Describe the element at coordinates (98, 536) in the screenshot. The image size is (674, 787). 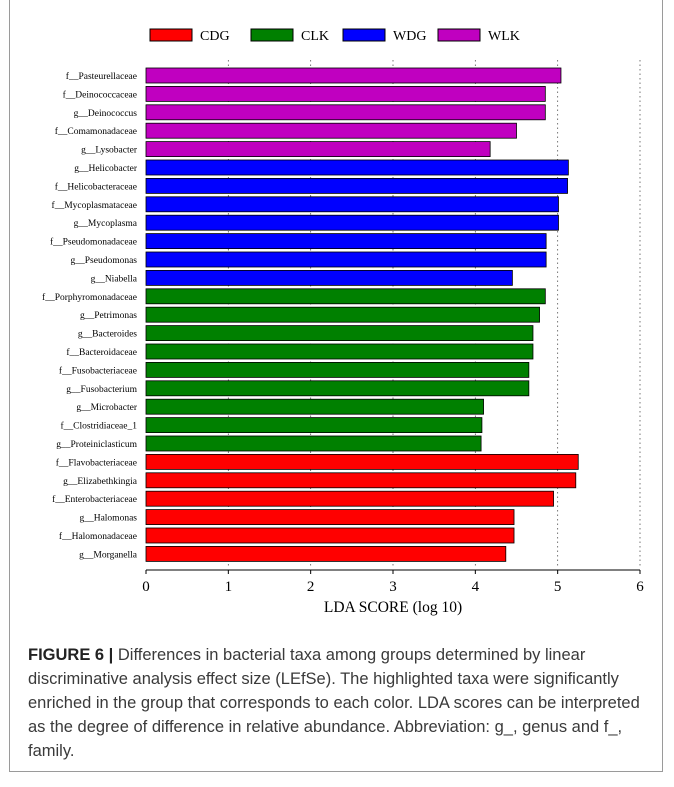
I see `bar-label: f__Halomonadaceae` at that location.